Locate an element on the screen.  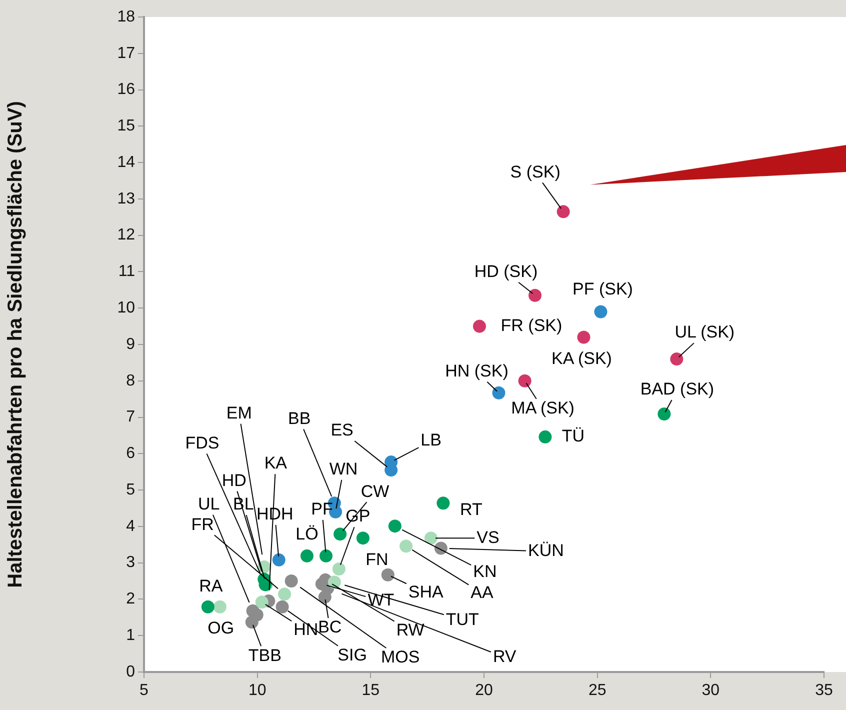
y-tick-label: 17 is located at coordinates (126, 53).